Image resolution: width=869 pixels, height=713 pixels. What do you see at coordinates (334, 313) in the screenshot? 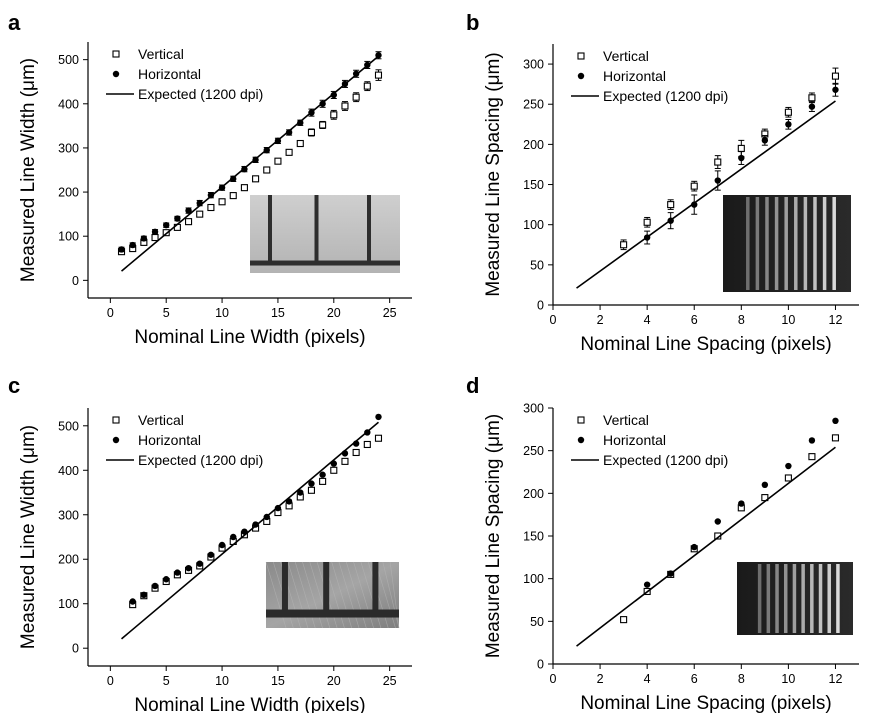
I see `x-tick-label: 20` at bounding box center [334, 313].